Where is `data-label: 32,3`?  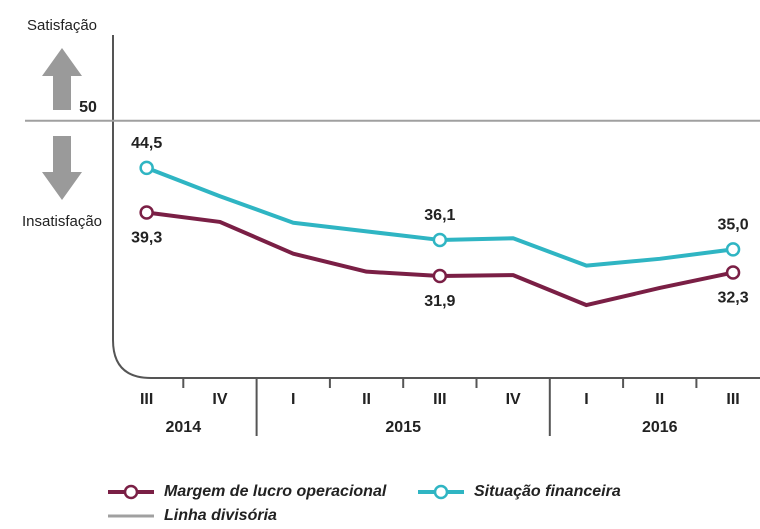 data-label: 32,3 is located at coordinates (732, 298).